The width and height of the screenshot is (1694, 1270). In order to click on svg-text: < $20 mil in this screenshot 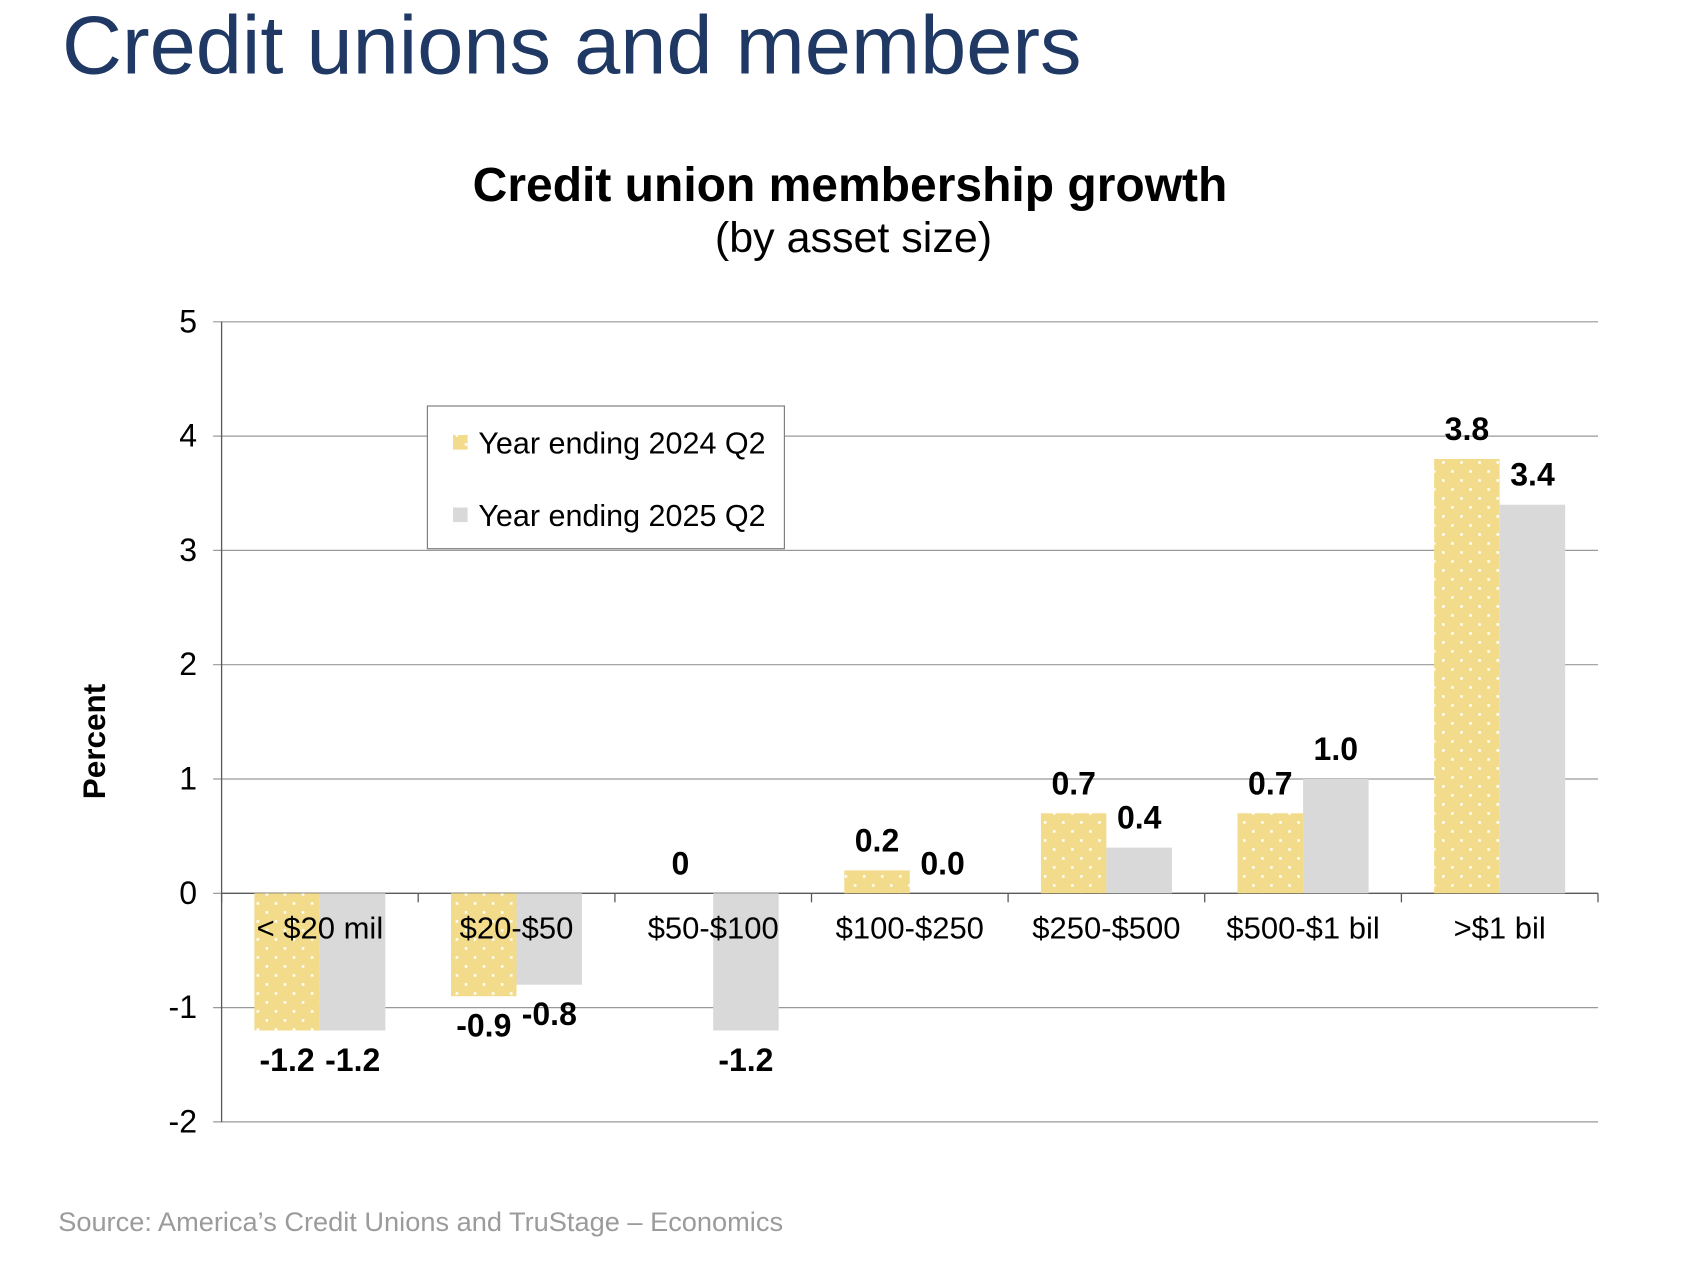, I will do `click(320, 928)`.